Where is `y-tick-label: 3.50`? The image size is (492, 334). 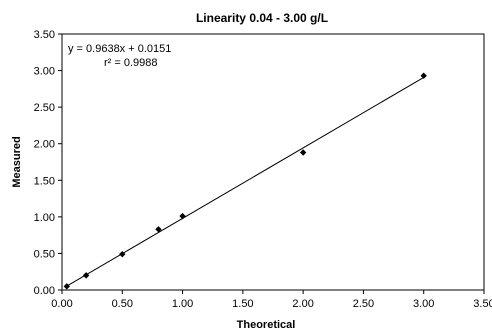 y-tick-label: 3.50 is located at coordinates (44, 35).